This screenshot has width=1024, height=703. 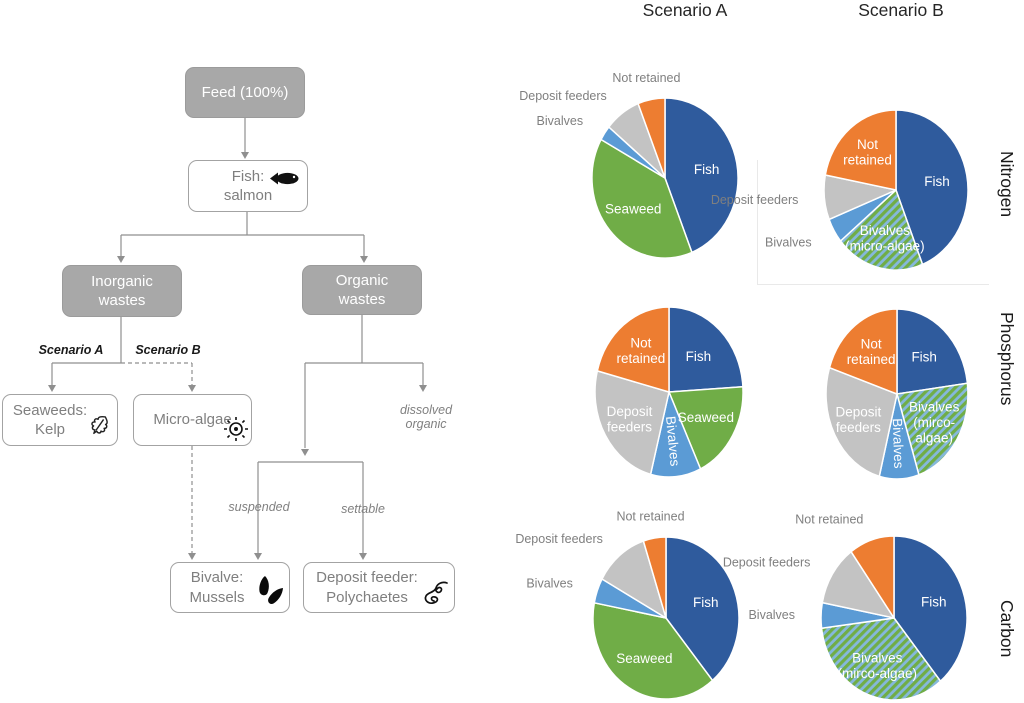 I want to click on organic-wastes-box: Organic wastes, so click(x=362, y=290).